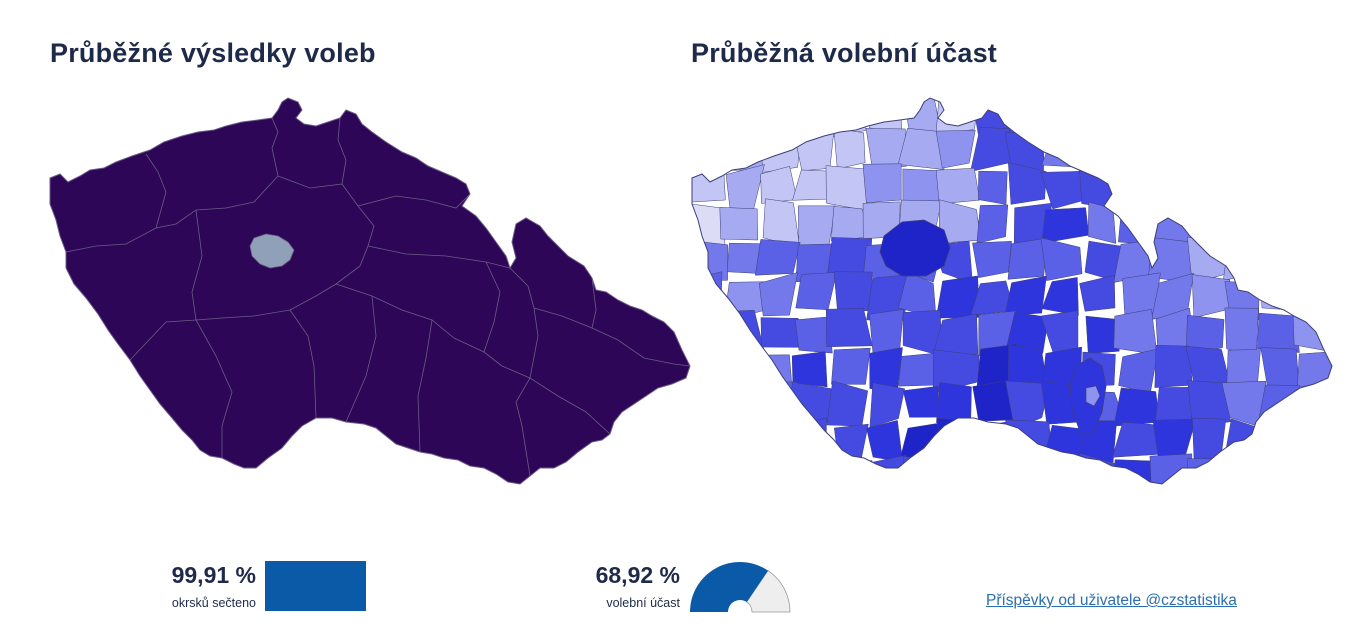  I want to click on counted-label: okrsků sečteno, so click(213, 603).